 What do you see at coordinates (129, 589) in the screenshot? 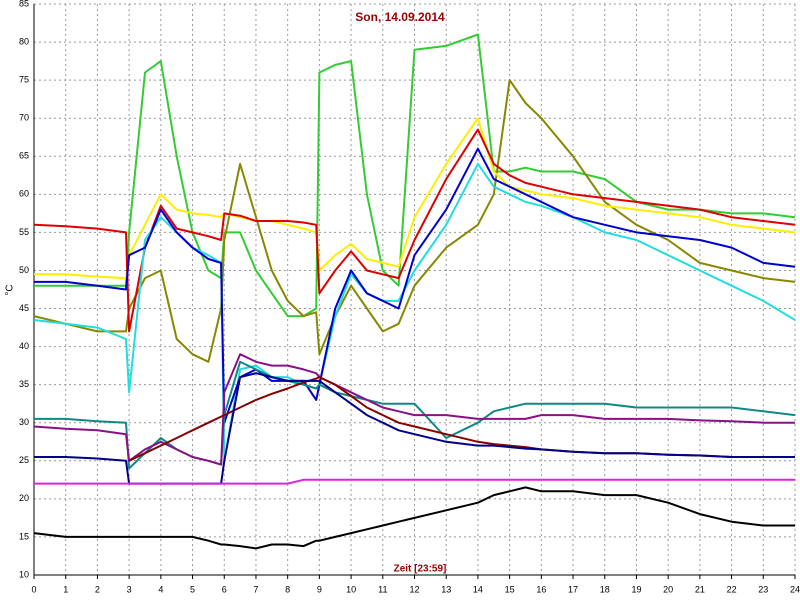
I see `x-tick-label: 3` at bounding box center [129, 589].